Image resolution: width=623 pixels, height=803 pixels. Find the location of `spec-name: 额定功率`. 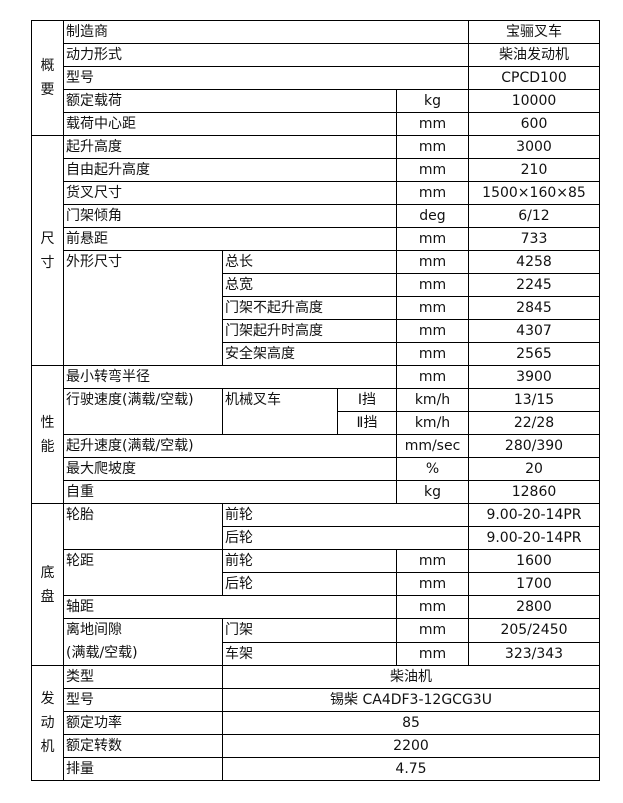

spec-name: 额定功率 is located at coordinates (143, 723).